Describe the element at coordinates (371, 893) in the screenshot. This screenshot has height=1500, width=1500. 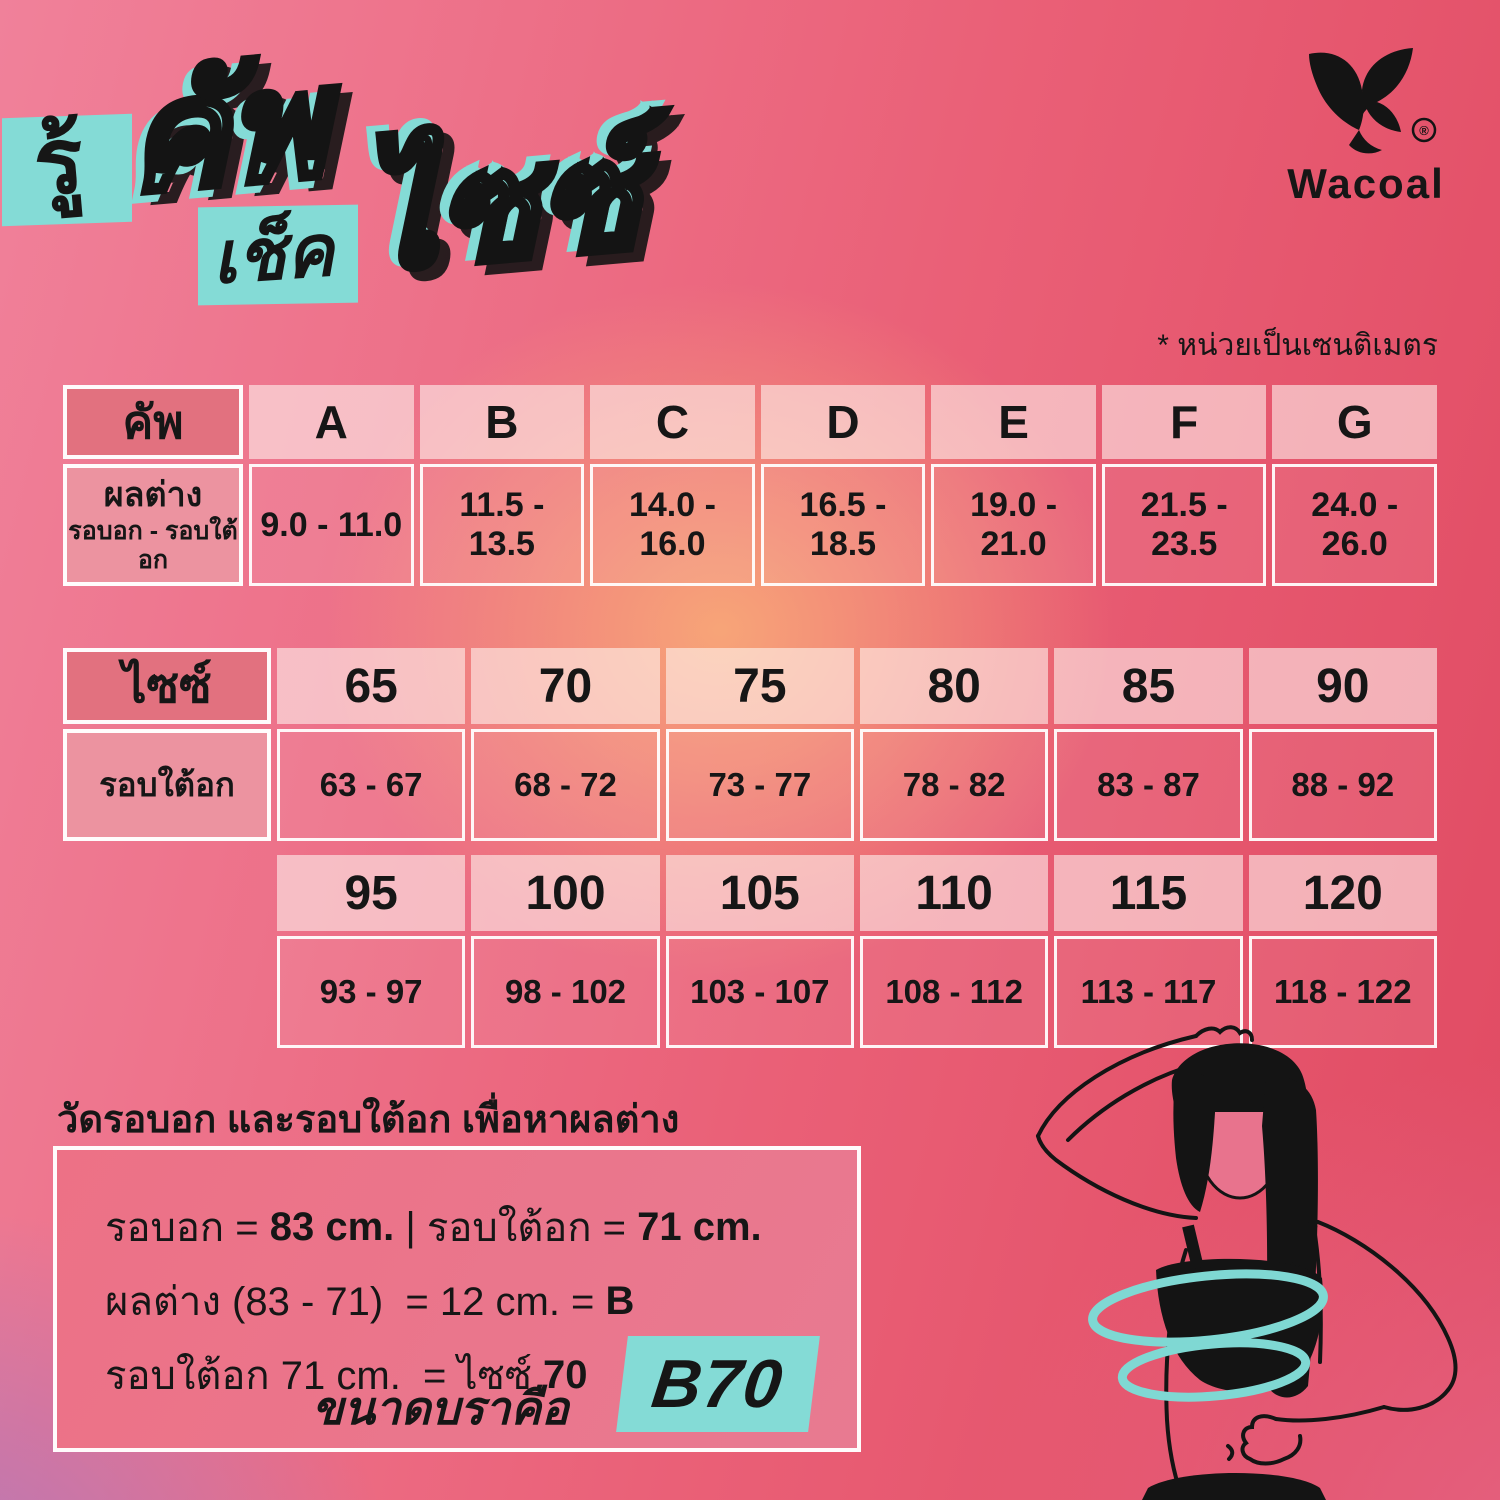
I see `size-cell: 95` at that location.